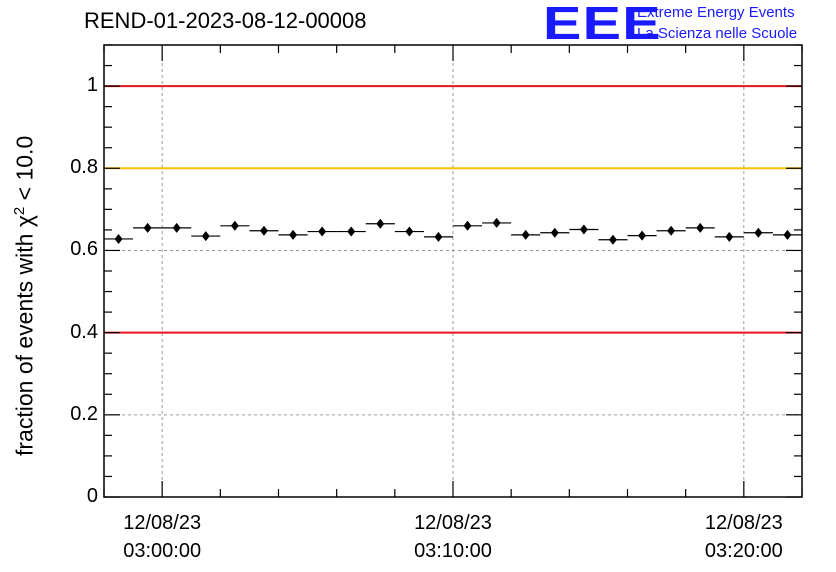 This screenshot has height=572, width=836. I want to click on y-axis-label-symbol: χ, so click(24, 221).